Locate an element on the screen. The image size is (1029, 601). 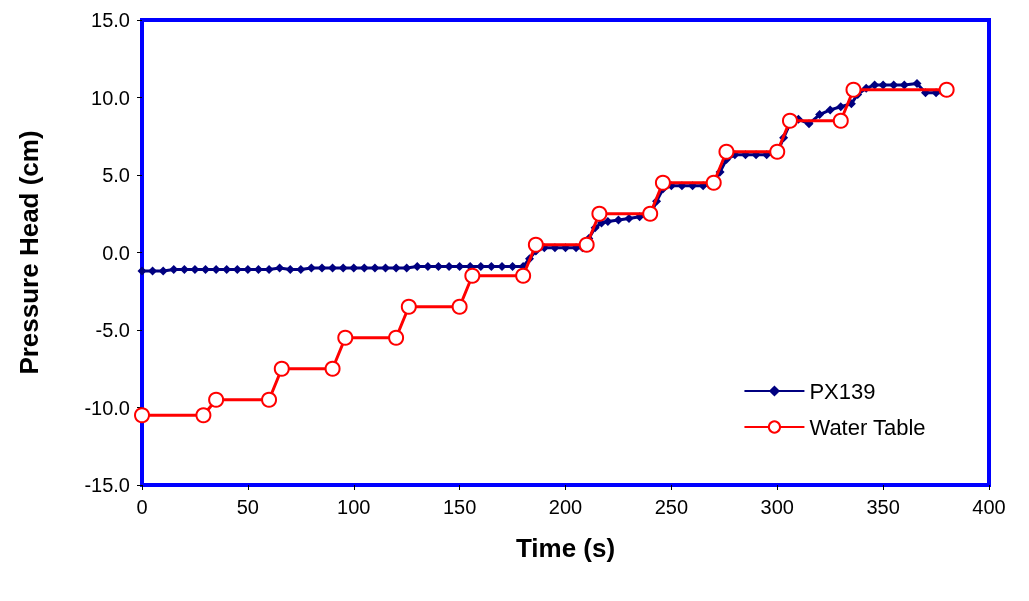
x-tick-label: 50 is located at coordinates (247, 507).